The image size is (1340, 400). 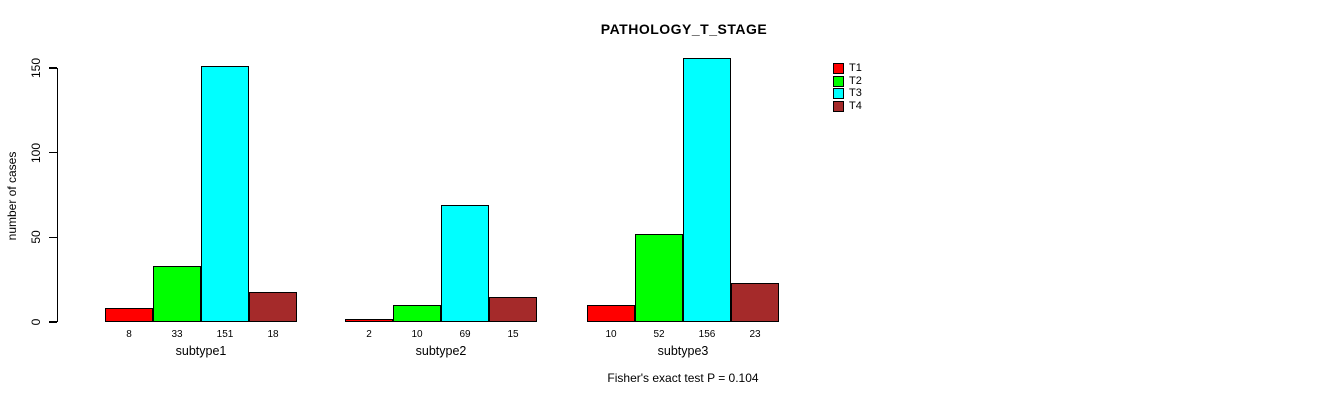 I want to click on bar-T4-subtype2, so click(x=513, y=309).